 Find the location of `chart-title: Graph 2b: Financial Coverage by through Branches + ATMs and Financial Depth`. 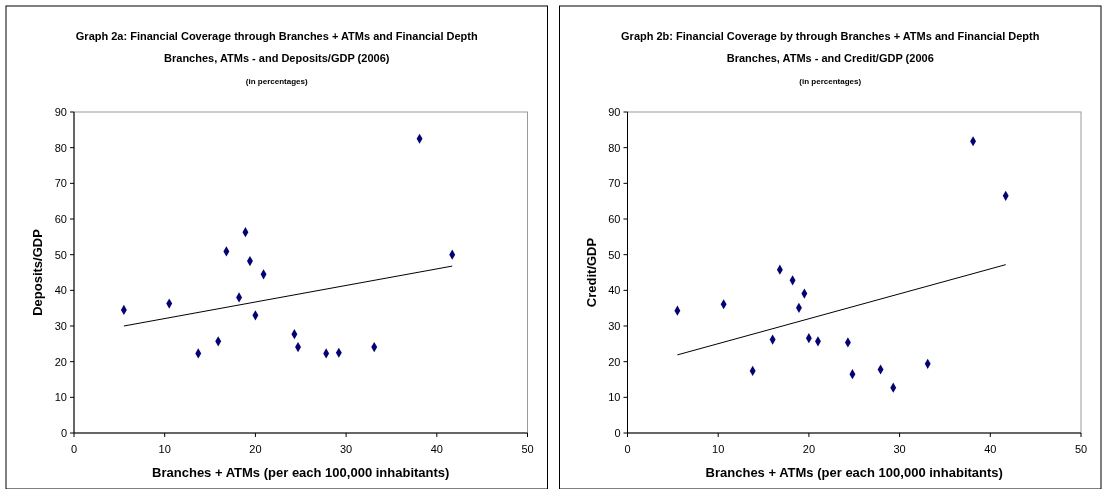

chart-title: Graph 2b: Financial Coverage by through Branches + ATMs and Financial Depth is located at coordinates (830, 36).